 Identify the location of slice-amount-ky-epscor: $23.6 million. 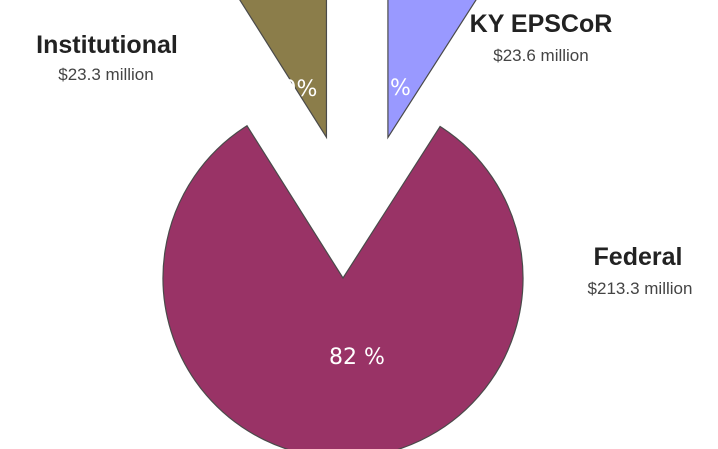
(540, 55).